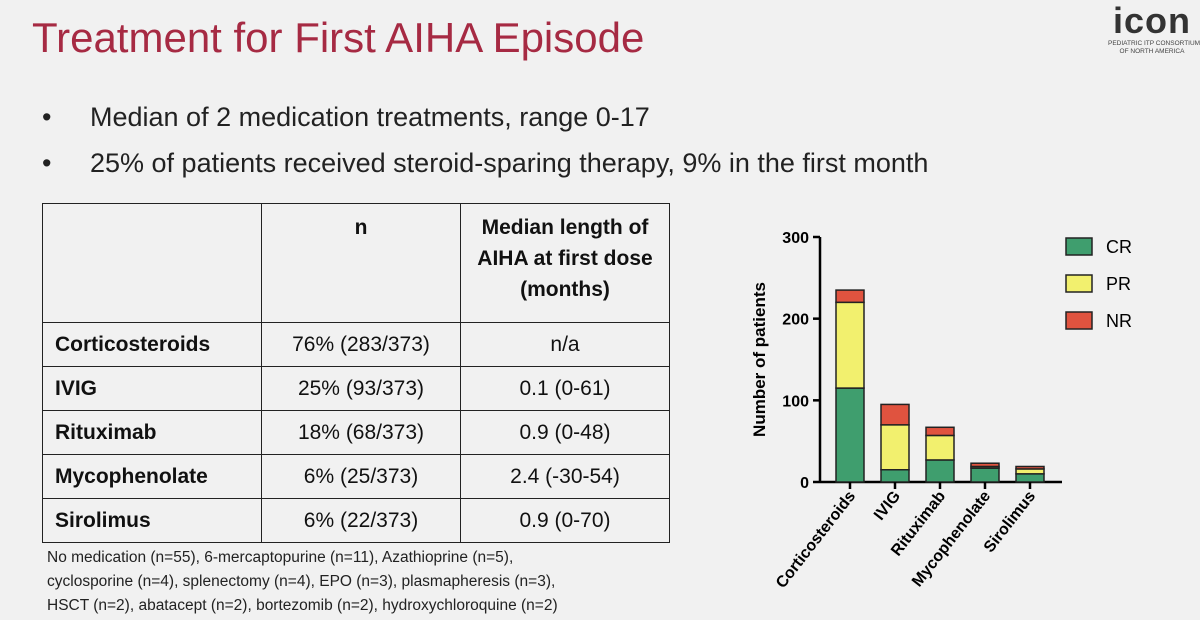  What do you see at coordinates (152, 344) in the screenshot?
I see `table-cell: Corticosteroids` at bounding box center [152, 344].